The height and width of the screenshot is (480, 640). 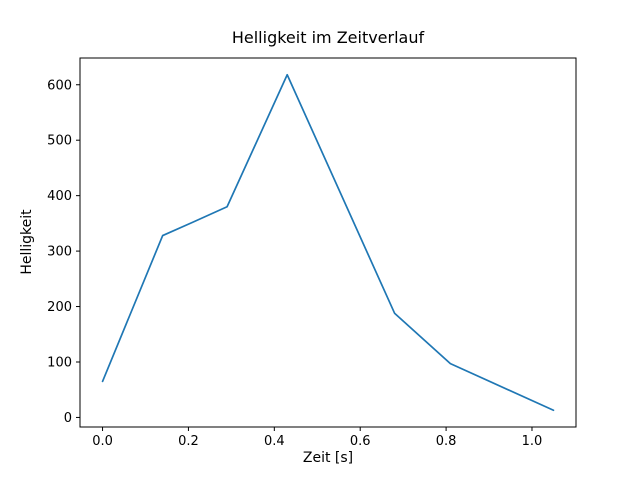 I want to click on y-tick-label: 400, so click(x=59, y=196).